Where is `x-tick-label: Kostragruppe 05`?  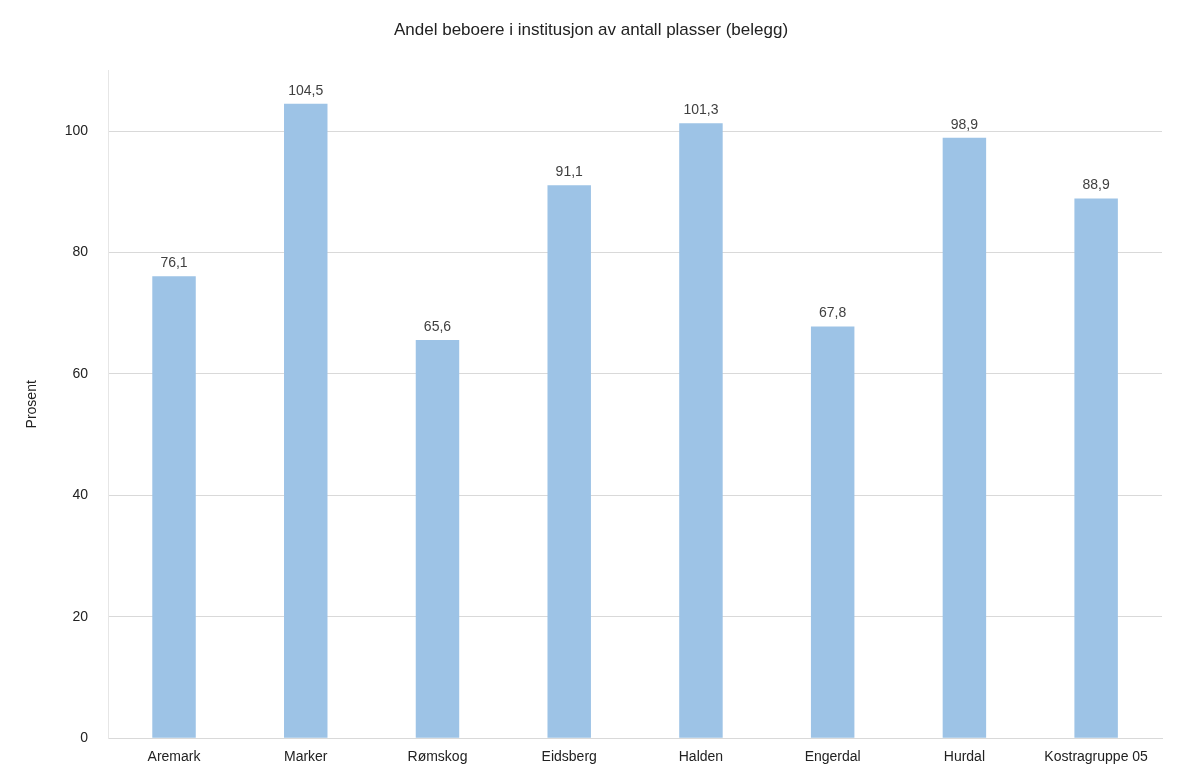 x-tick-label: Kostragruppe 05 is located at coordinates (1096, 756).